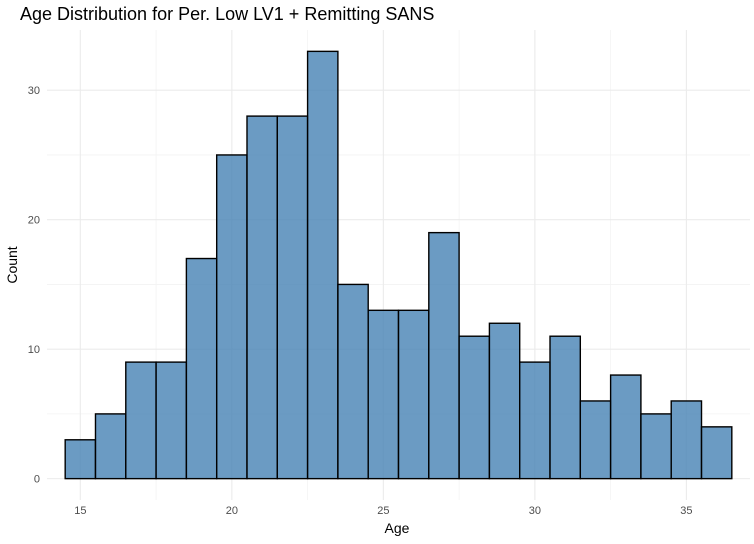 The image size is (754, 544). What do you see at coordinates (37, 480) in the screenshot?
I see `y-tick-label: 0` at bounding box center [37, 480].